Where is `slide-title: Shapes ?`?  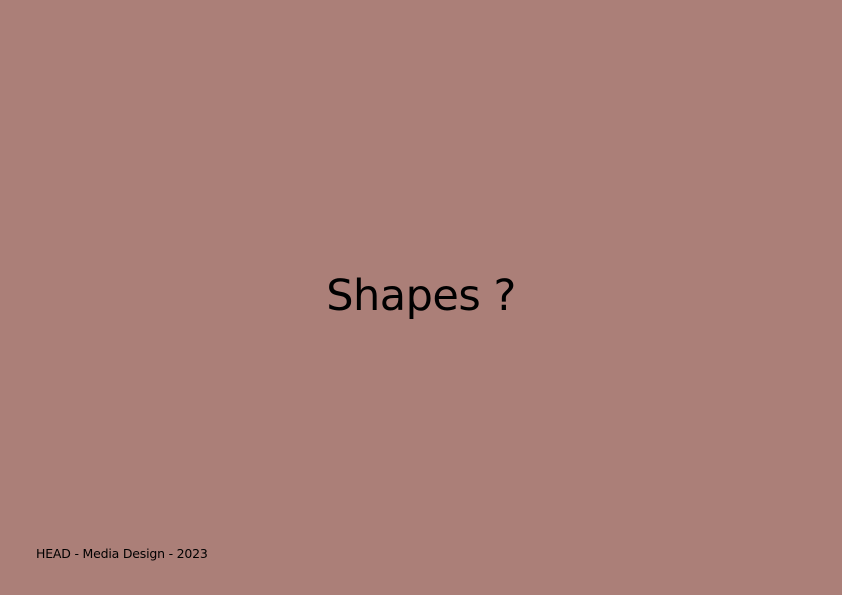 slide-title: Shapes ? is located at coordinates (421, 296).